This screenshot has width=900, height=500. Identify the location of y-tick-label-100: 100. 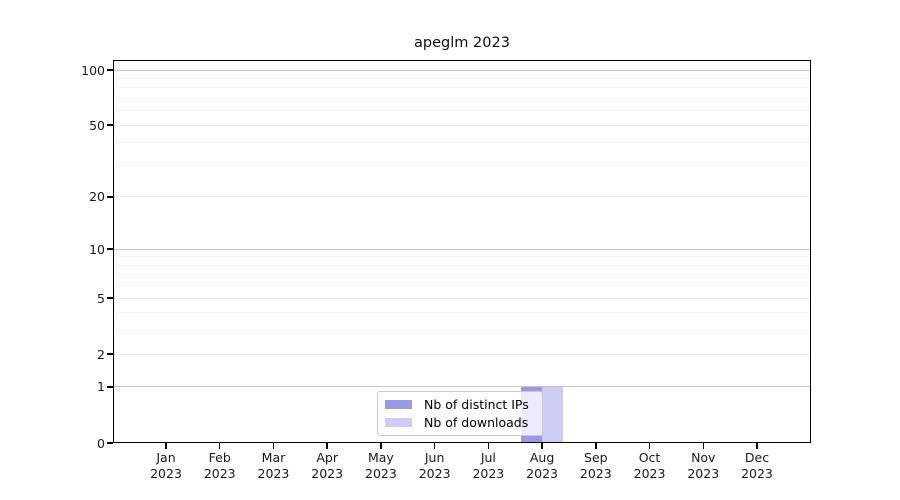
(93, 70).